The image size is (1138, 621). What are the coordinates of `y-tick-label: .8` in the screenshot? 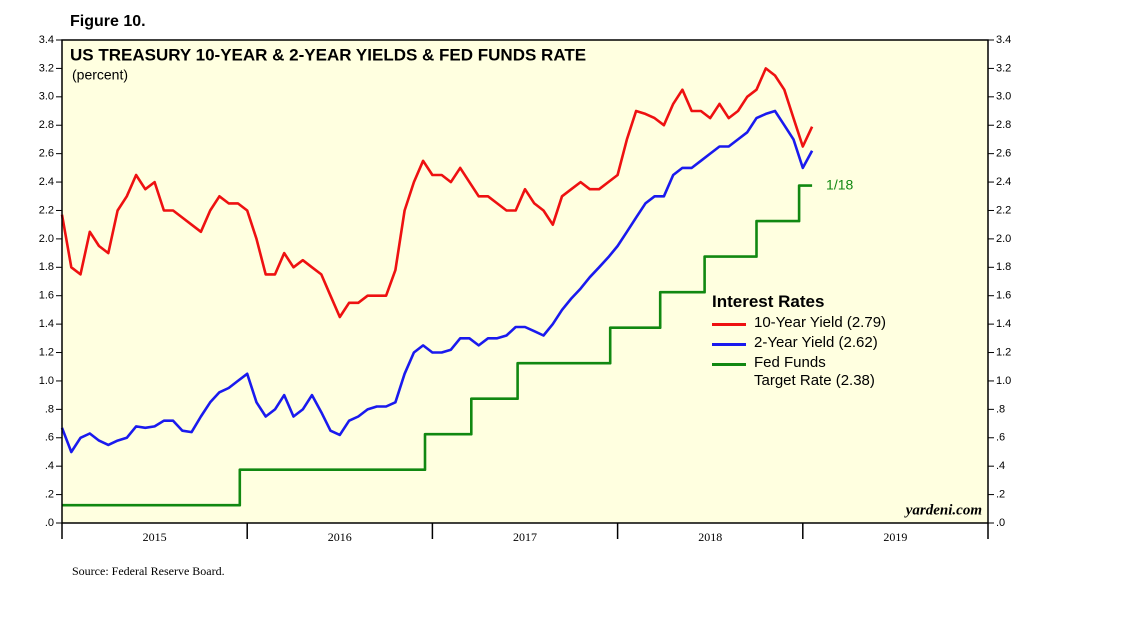 It's located at (49, 409).